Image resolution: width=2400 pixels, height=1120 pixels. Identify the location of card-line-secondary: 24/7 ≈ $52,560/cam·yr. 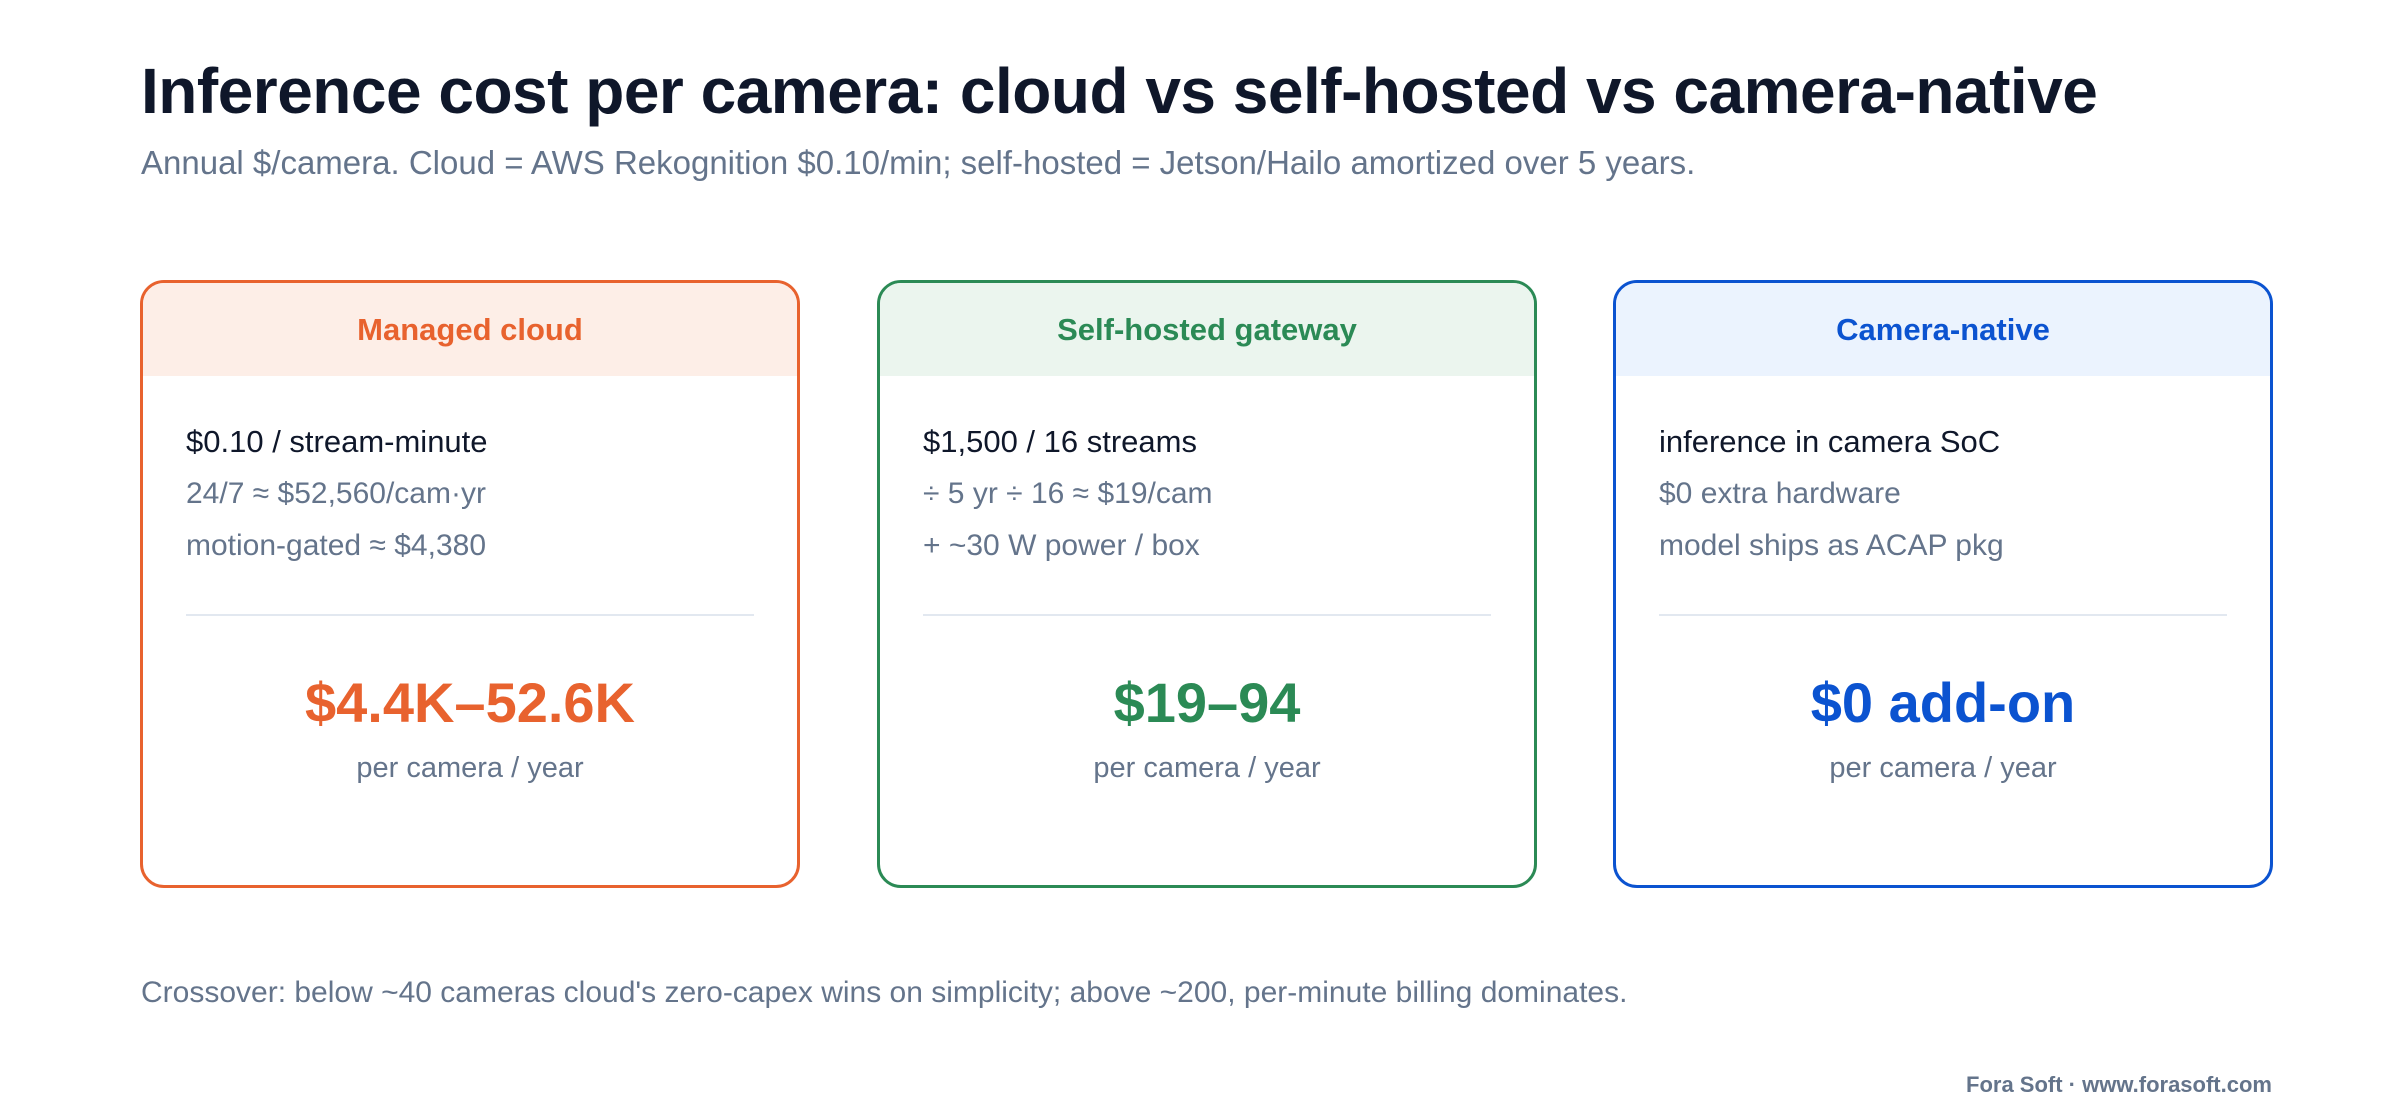
(336, 493).